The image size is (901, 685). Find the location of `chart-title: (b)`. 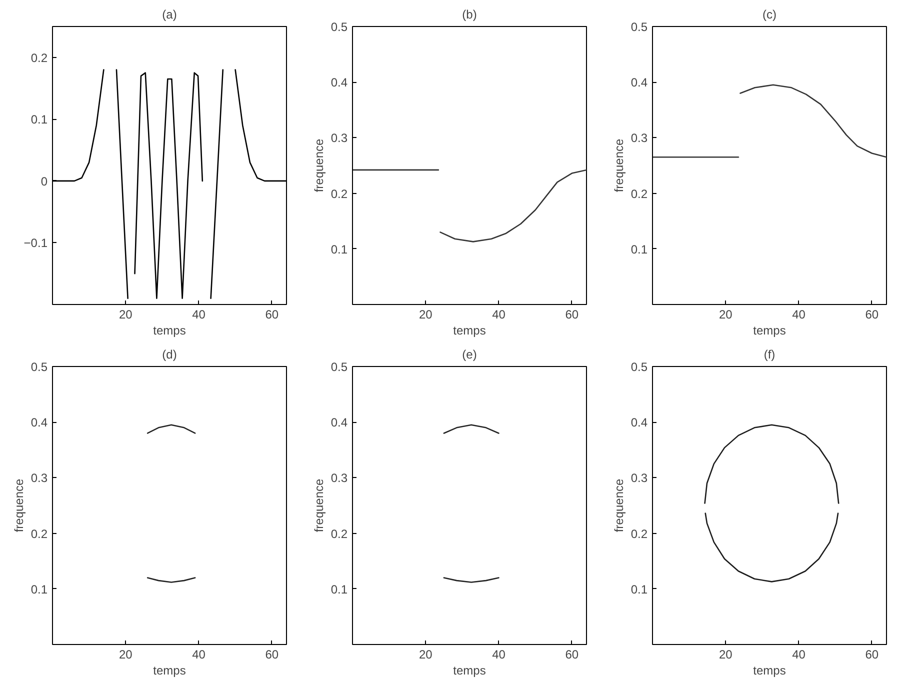

chart-title: (b) is located at coordinates (469, 15).